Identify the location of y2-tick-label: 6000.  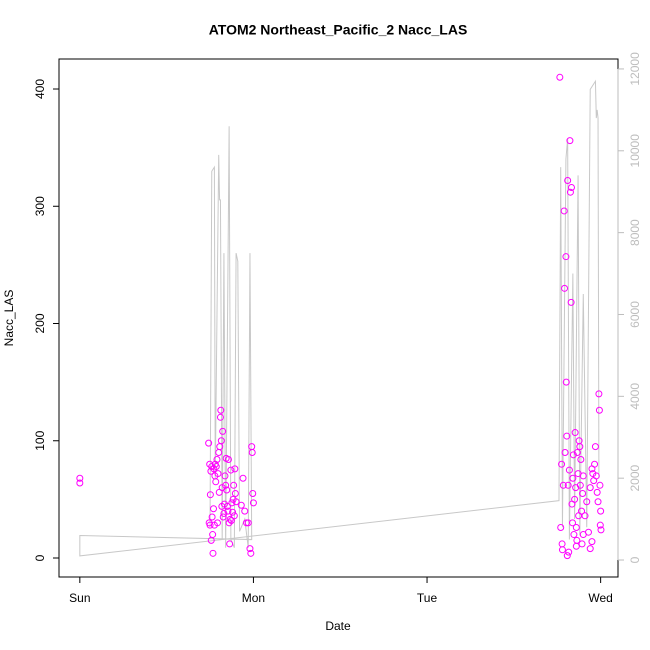
(635, 314).